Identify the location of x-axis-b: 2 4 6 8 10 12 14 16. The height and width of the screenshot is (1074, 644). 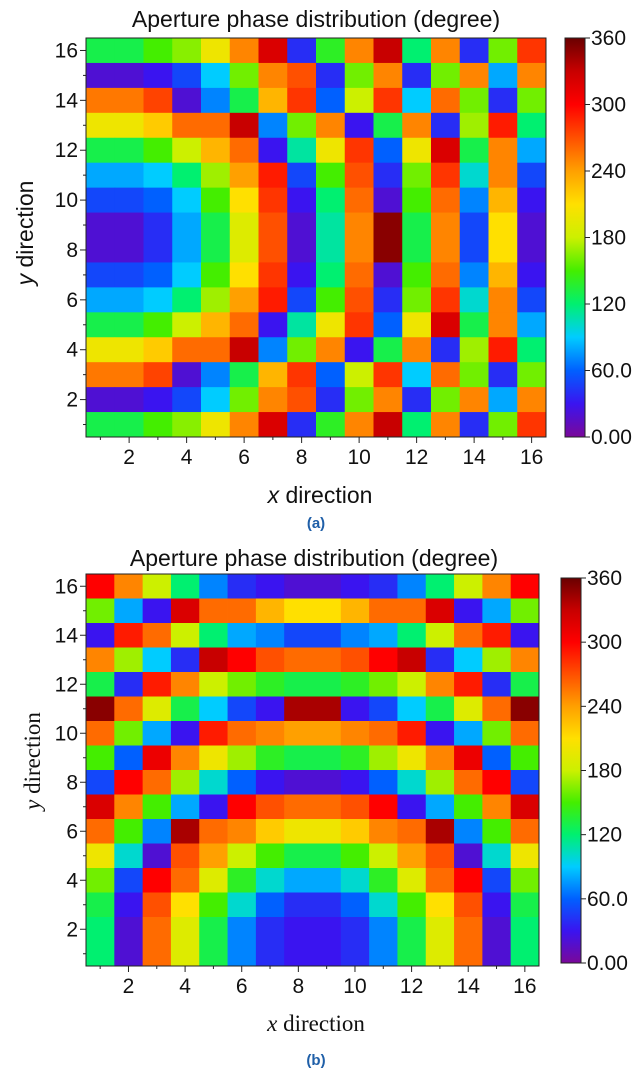
(318, 982).